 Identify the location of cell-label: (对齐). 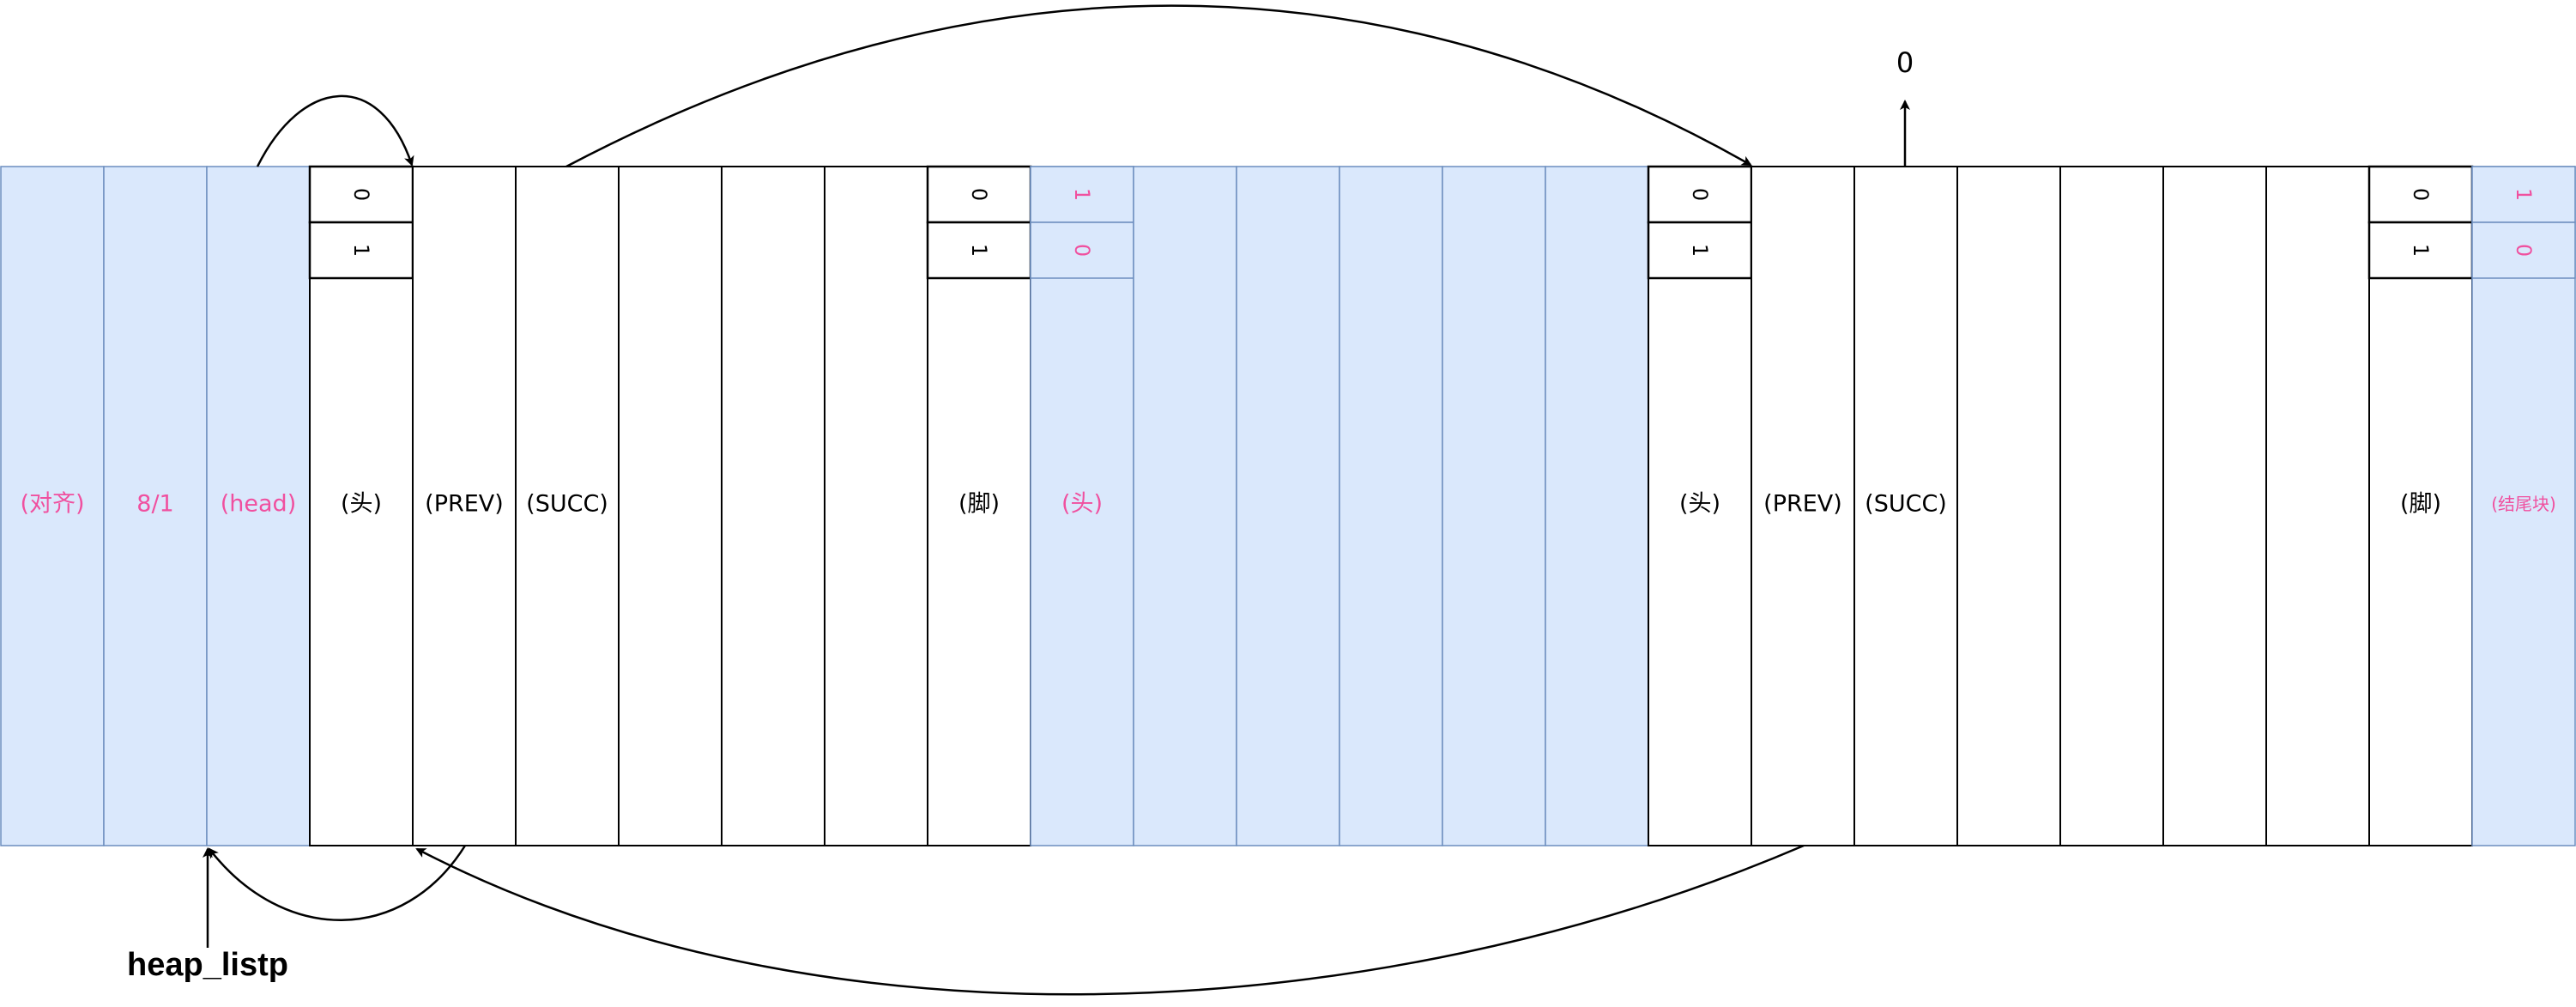
(52, 504).